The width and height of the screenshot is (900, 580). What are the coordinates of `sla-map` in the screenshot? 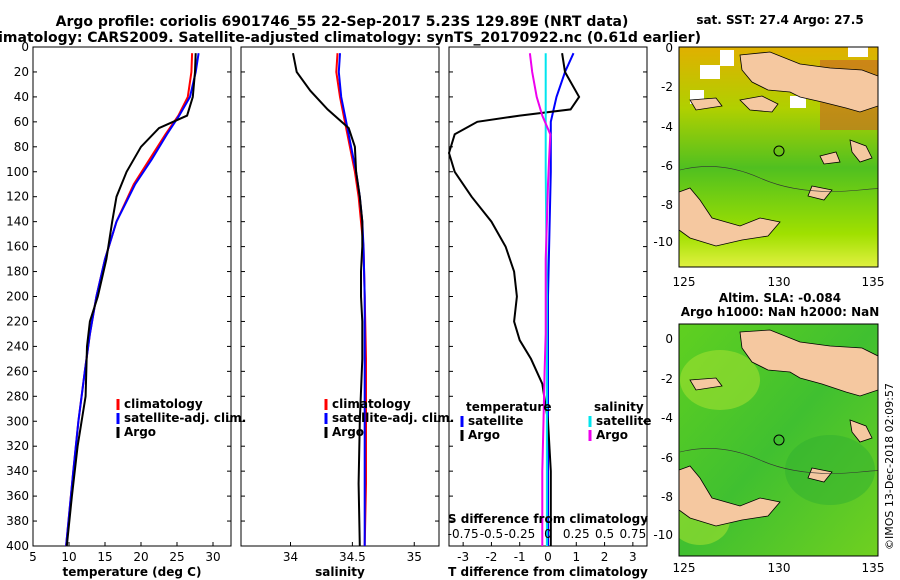 It's located at (778, 440).